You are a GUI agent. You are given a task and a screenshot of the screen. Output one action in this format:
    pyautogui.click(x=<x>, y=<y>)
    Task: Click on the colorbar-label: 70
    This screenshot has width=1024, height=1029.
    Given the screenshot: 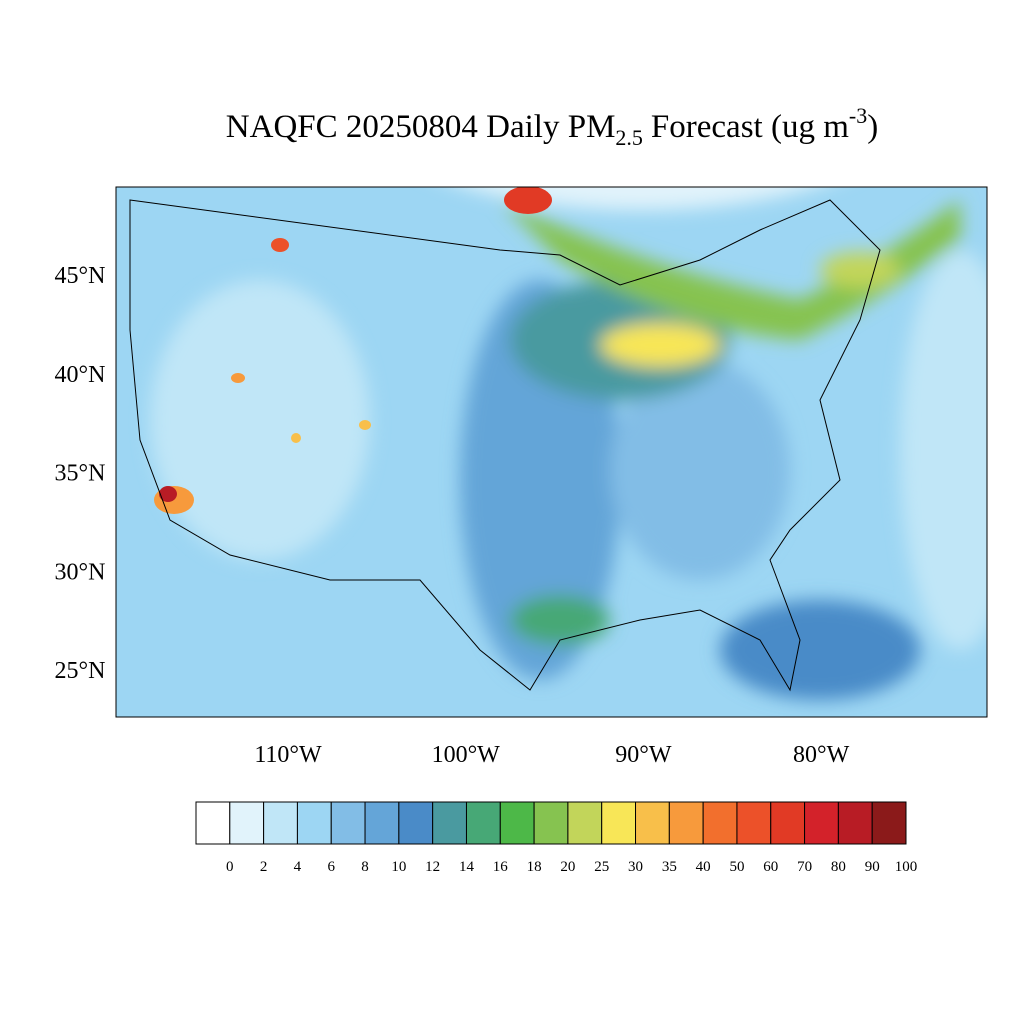 What is the action you would take?
    pyautogui.click(x=804, y=867)
    